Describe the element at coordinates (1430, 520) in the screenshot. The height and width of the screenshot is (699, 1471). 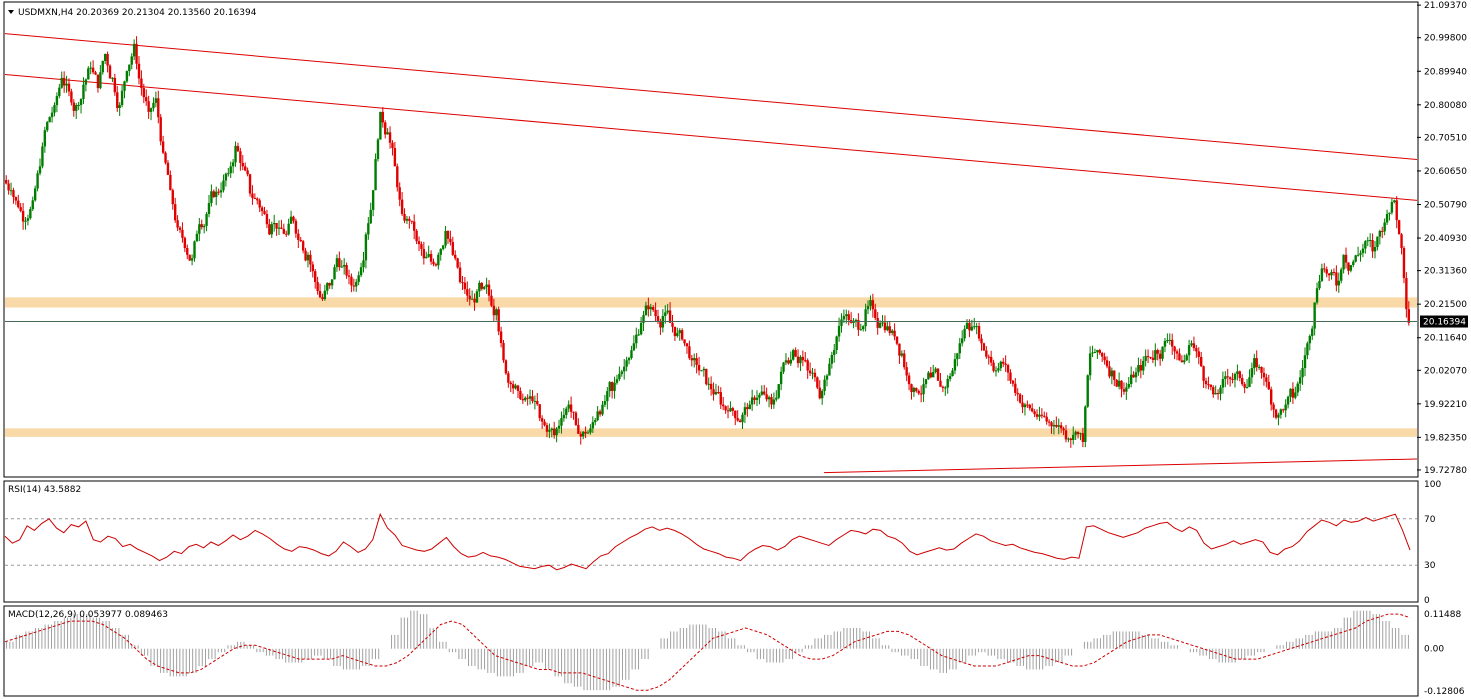
I see `rsi-tick-label: 70` at that location.